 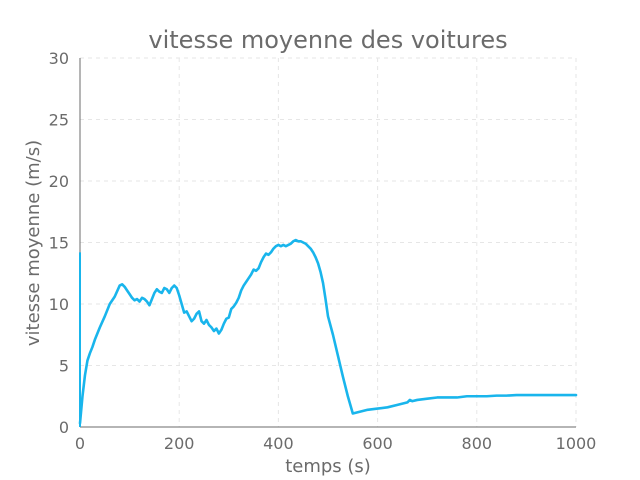 I want to click on y-tick-label: 15, so click(x=59, y=243).